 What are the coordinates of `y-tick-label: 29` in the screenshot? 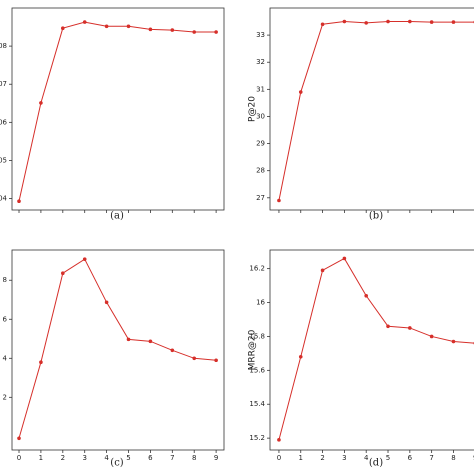 It's located at (260, 144).